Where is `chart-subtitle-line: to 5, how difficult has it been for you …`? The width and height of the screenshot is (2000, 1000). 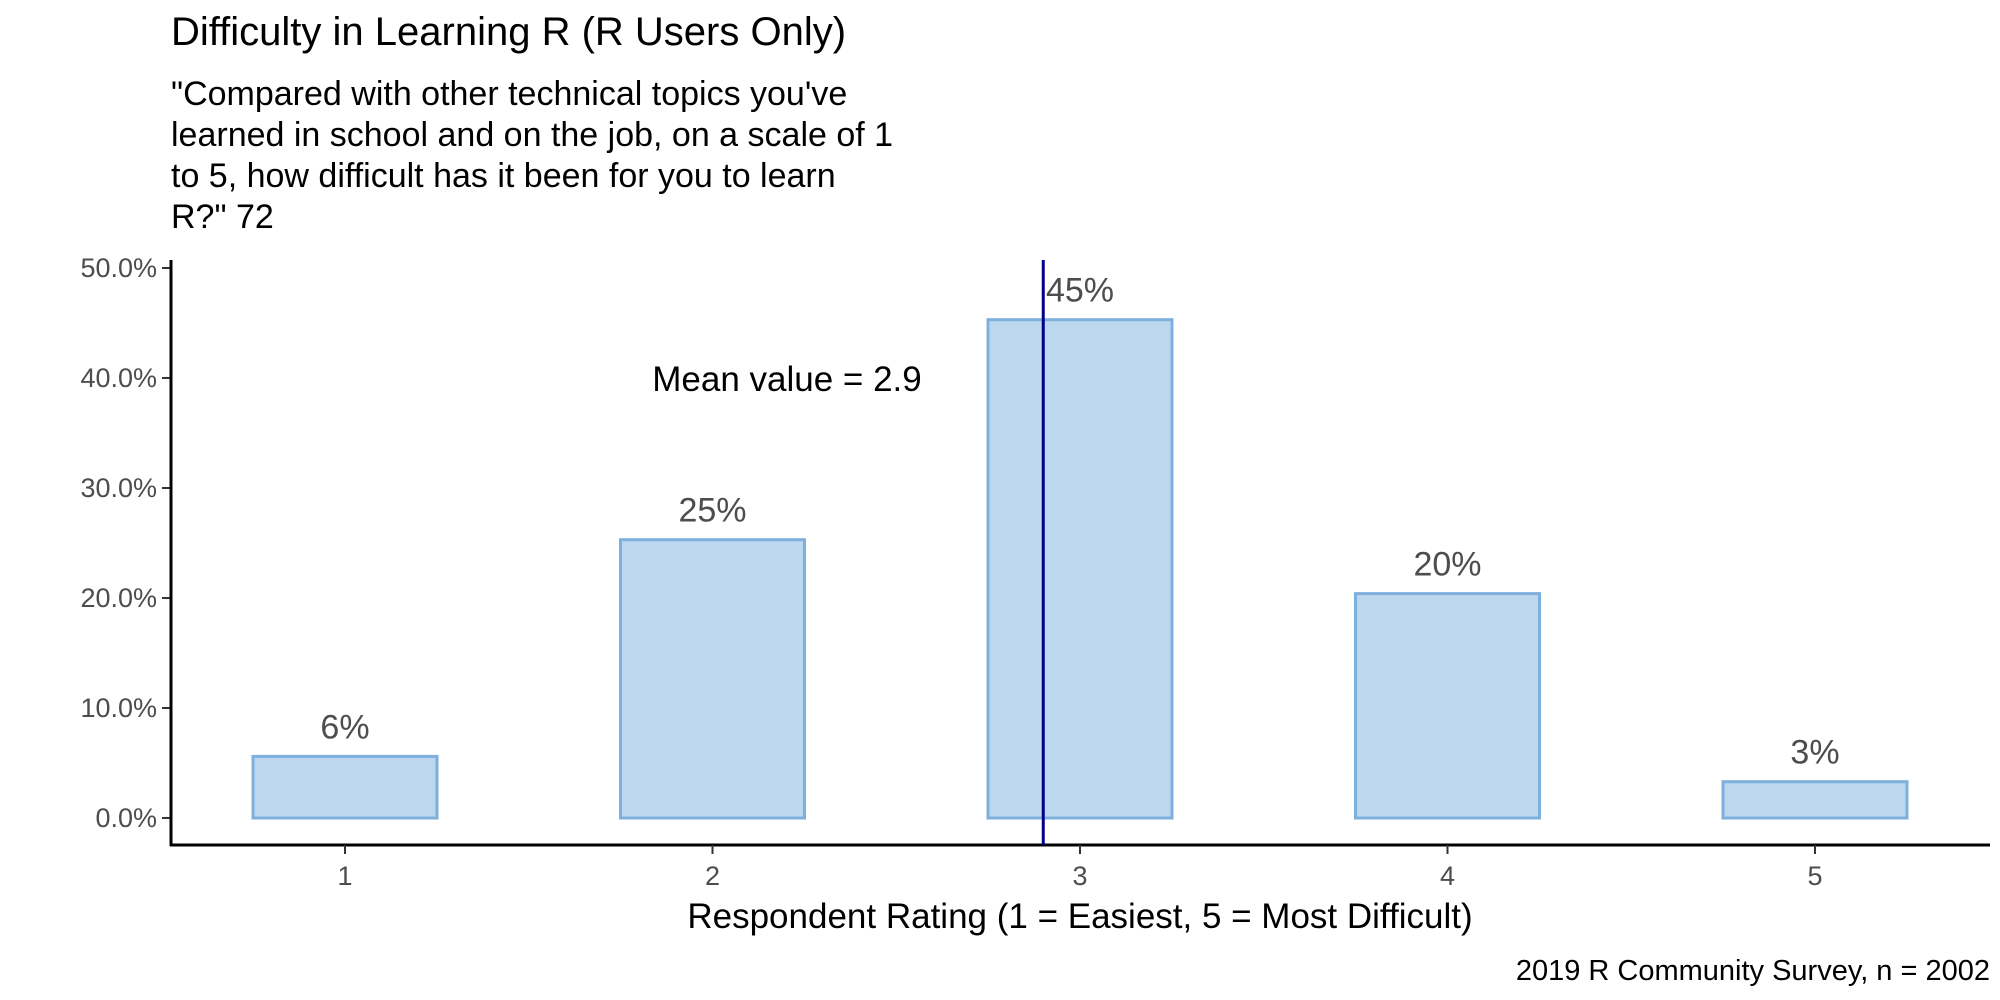
chart-subtitle-line: to 5, how difficult has it been for you … is located at coordinates (503, 176).